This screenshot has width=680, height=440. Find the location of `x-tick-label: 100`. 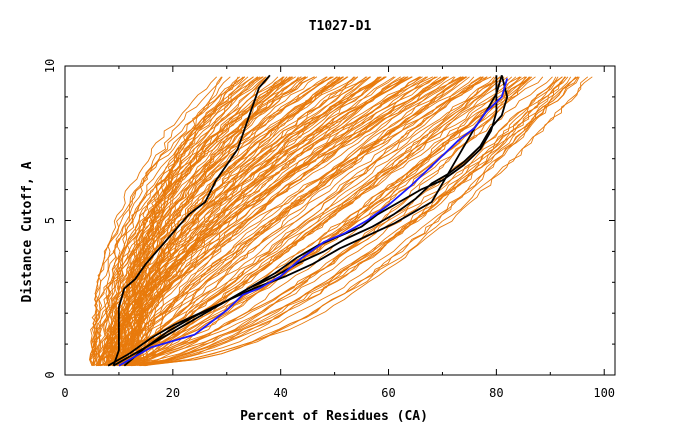

x-tick-label: 100 is located at coordinates (604, 393).